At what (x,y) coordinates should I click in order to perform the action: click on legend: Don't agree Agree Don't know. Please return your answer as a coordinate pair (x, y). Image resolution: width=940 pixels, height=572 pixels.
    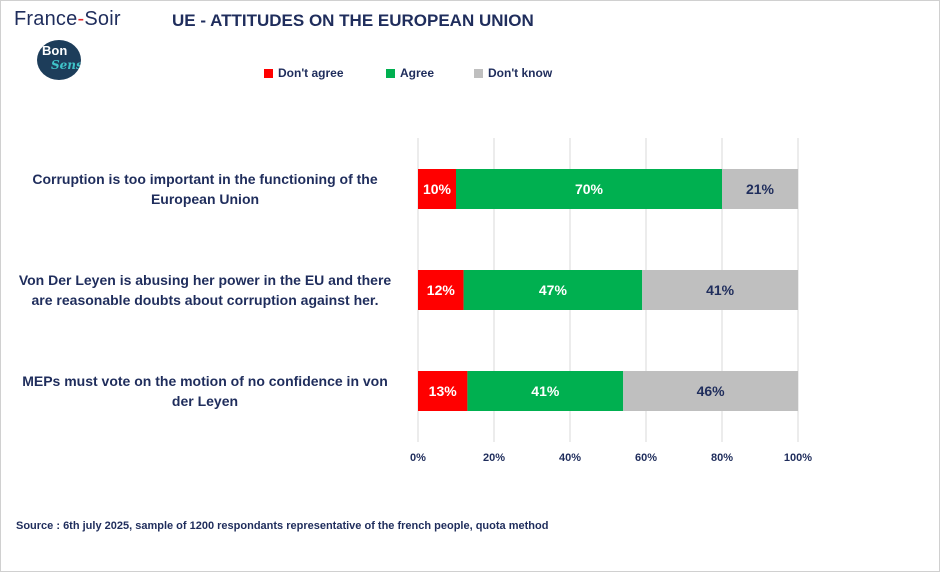
    Looking at the image, I should click on (470, 75).